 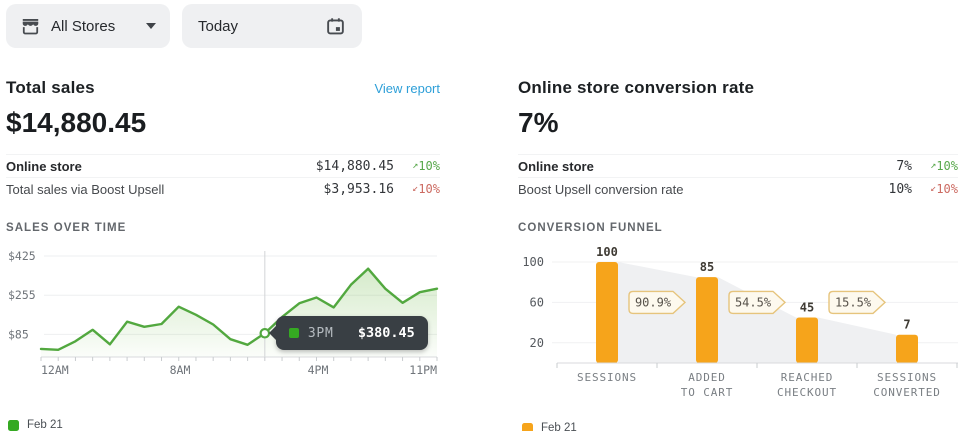 What do you see at coordinates (55, 370) in the screenshot?
I see `svg-text: 12AM` at bounding box center [55, 370].